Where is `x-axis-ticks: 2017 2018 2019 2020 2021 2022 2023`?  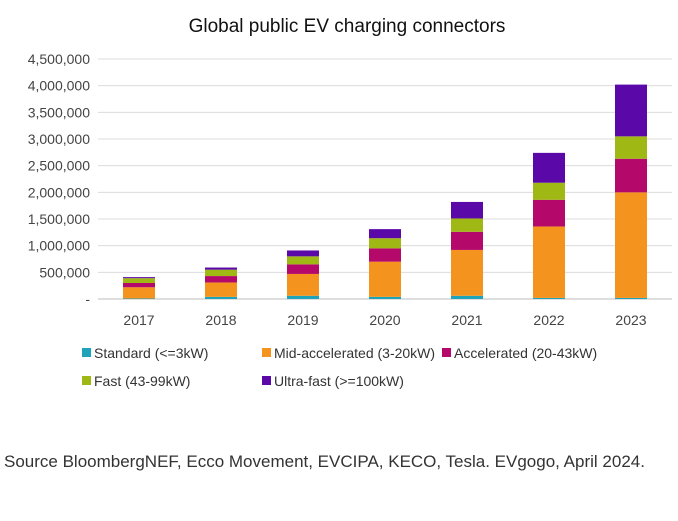 x-axis-ticks: 2017 2018 2019 2020 2021 2022 2023 is located at coordinates (384, 320).